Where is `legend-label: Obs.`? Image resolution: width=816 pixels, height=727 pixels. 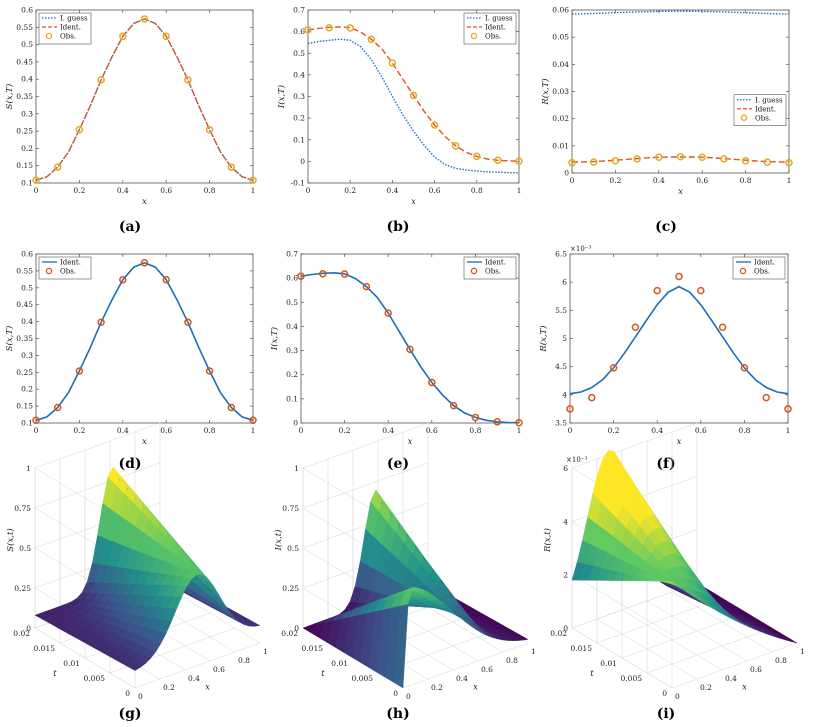 legend-label: Obs. is located at coordinates (493, 37).